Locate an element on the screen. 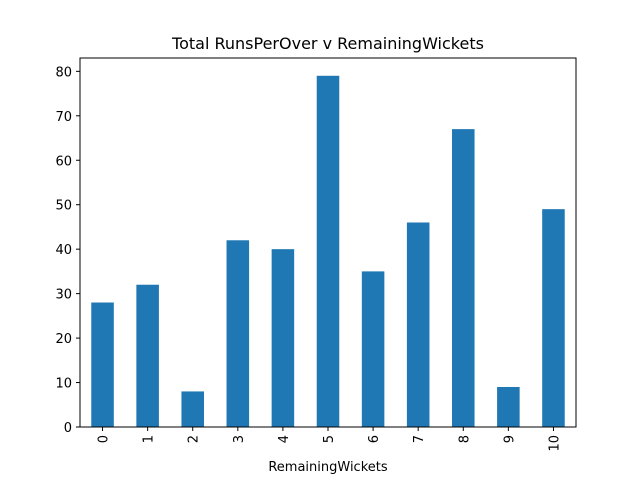 Image resolution: width=640 pixels, height=480 pixels. x-axis-ticks: 0 1 2 3 4 5 6 7 8 9 10 is located at coordinates (329, 439).